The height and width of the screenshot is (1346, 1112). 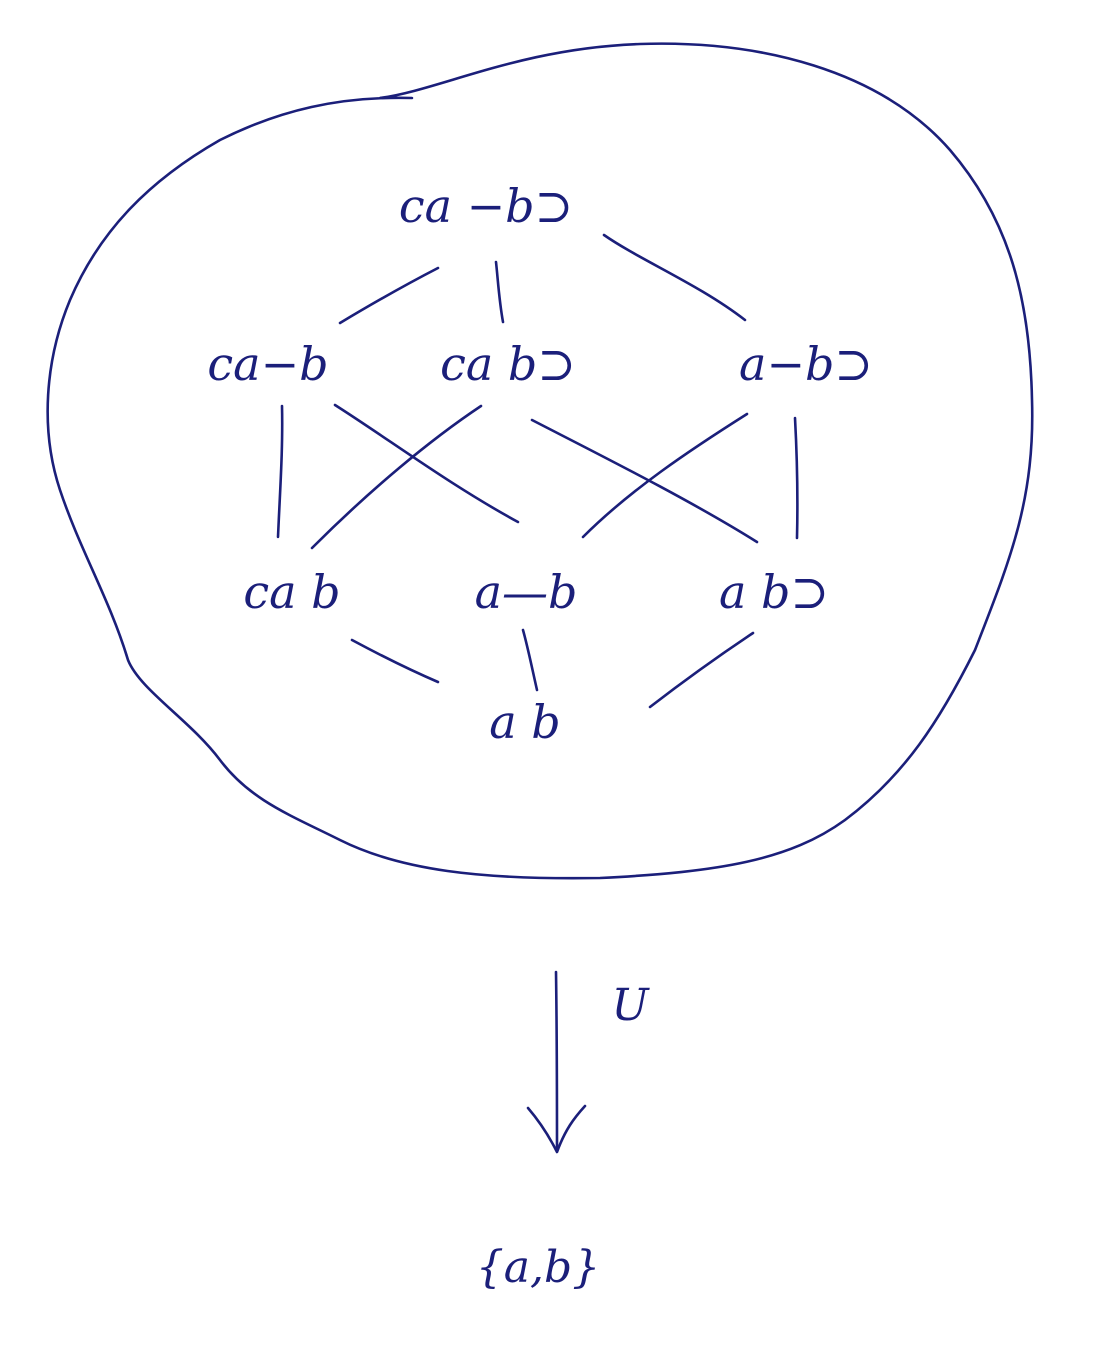 What do you see at coordinates (674, 277) in the screenshot?
I see `edge-top-midright` at bounding box center [674, 277].